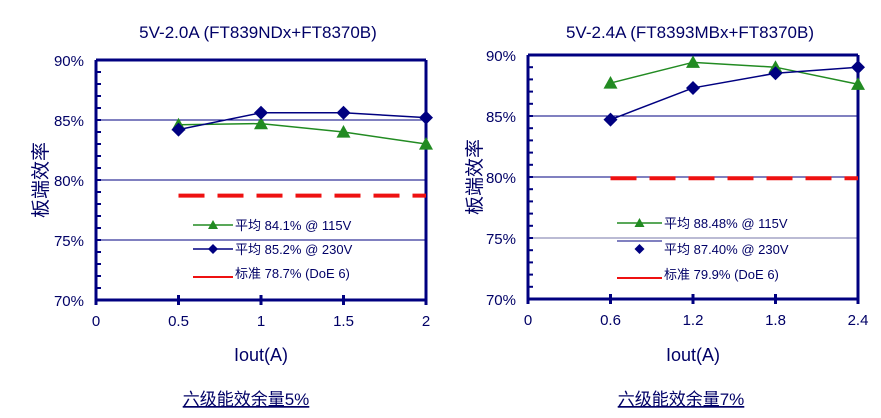  I want to click on legend-label: 标准 79.9% (DoE 6), so click(721, 274).